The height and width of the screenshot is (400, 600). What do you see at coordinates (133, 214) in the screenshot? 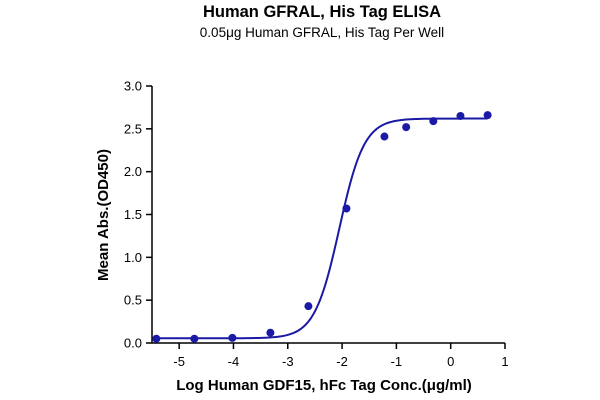
I see `y-tick-label: 1.5` at bounding box center [133, 214].